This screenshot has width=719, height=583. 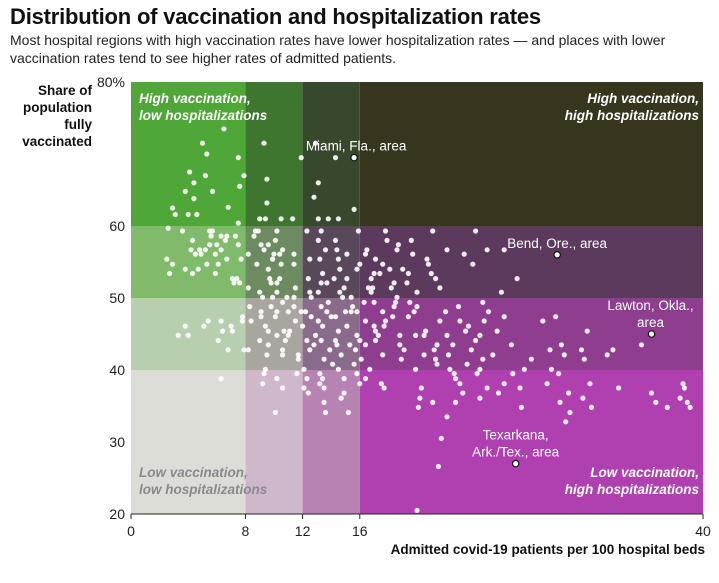 What do you see at coordinates (303, 531) in the screenshot?
I see `x-tick-label: 12` at bounding box center [303, 531].